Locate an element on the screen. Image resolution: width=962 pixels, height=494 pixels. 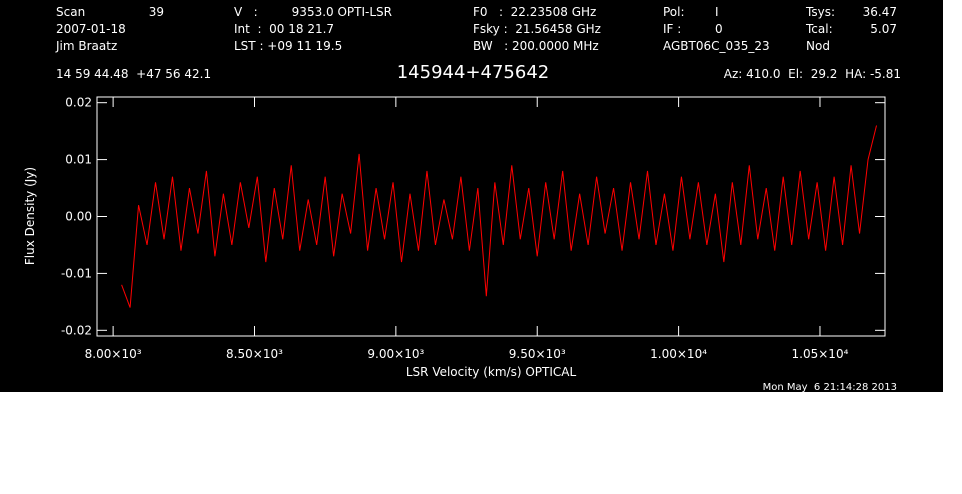
header-text: Fsky : 21.56458 GHz is located at coordinates (537, 29).